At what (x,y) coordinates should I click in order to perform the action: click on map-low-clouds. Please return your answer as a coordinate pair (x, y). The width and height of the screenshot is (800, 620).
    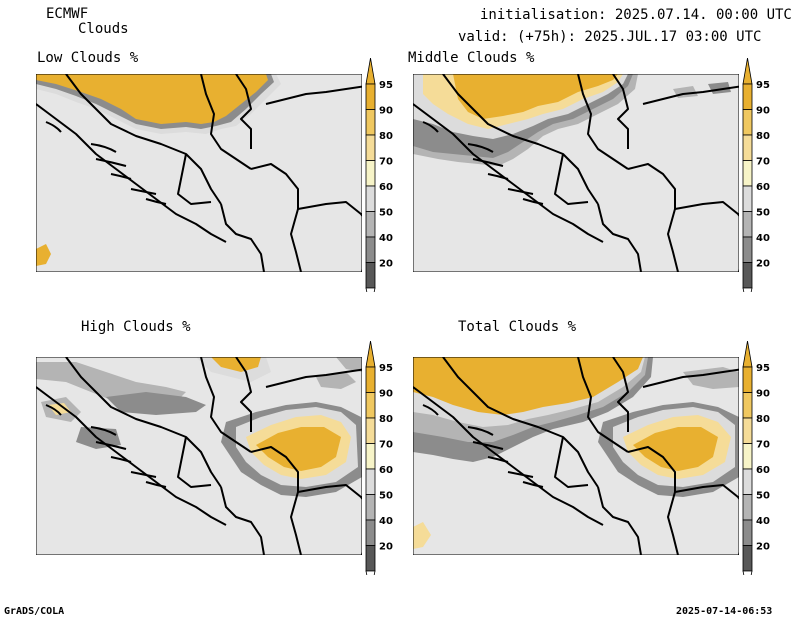
    Looking at the image, I should click on (199, 173).